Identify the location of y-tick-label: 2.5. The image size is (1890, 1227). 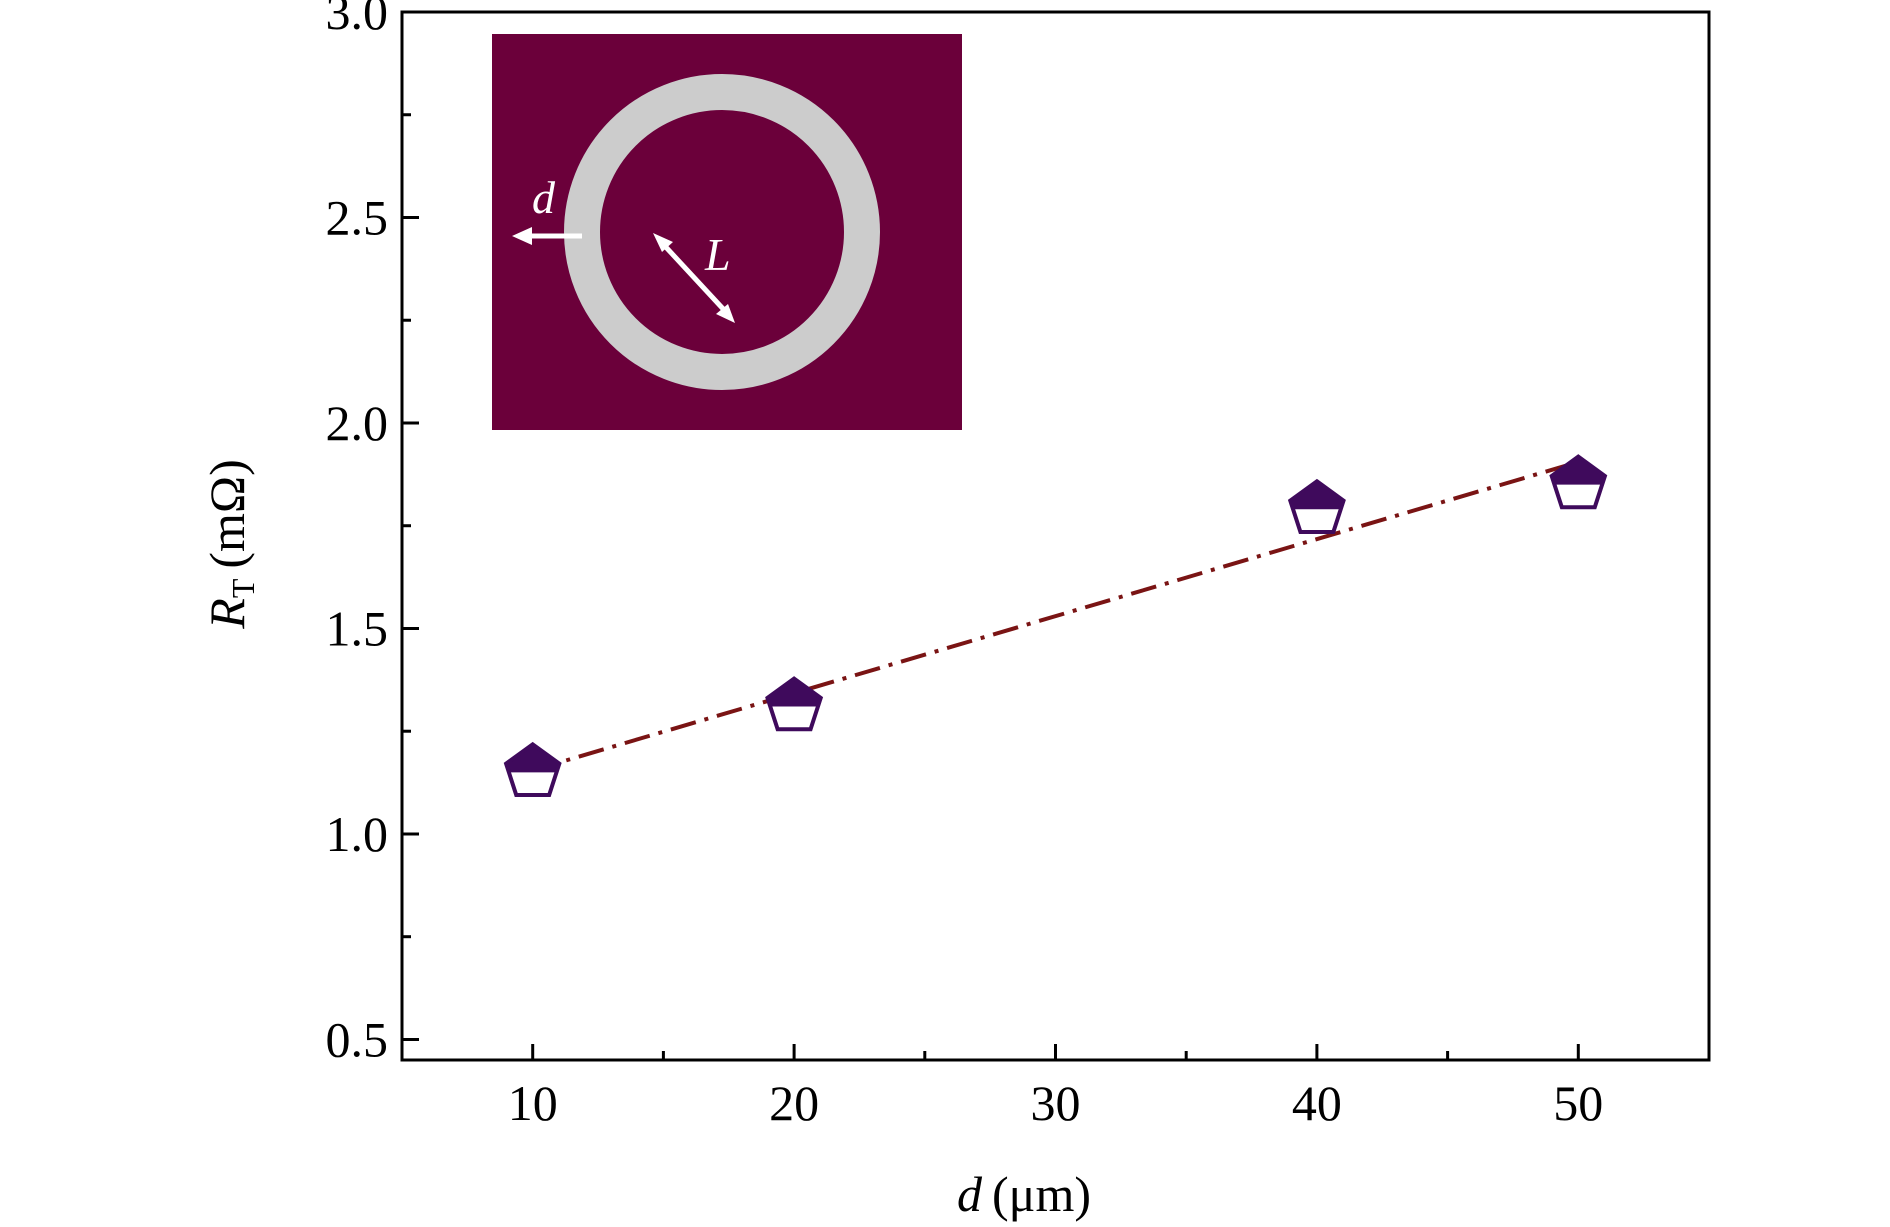
(357, 217).